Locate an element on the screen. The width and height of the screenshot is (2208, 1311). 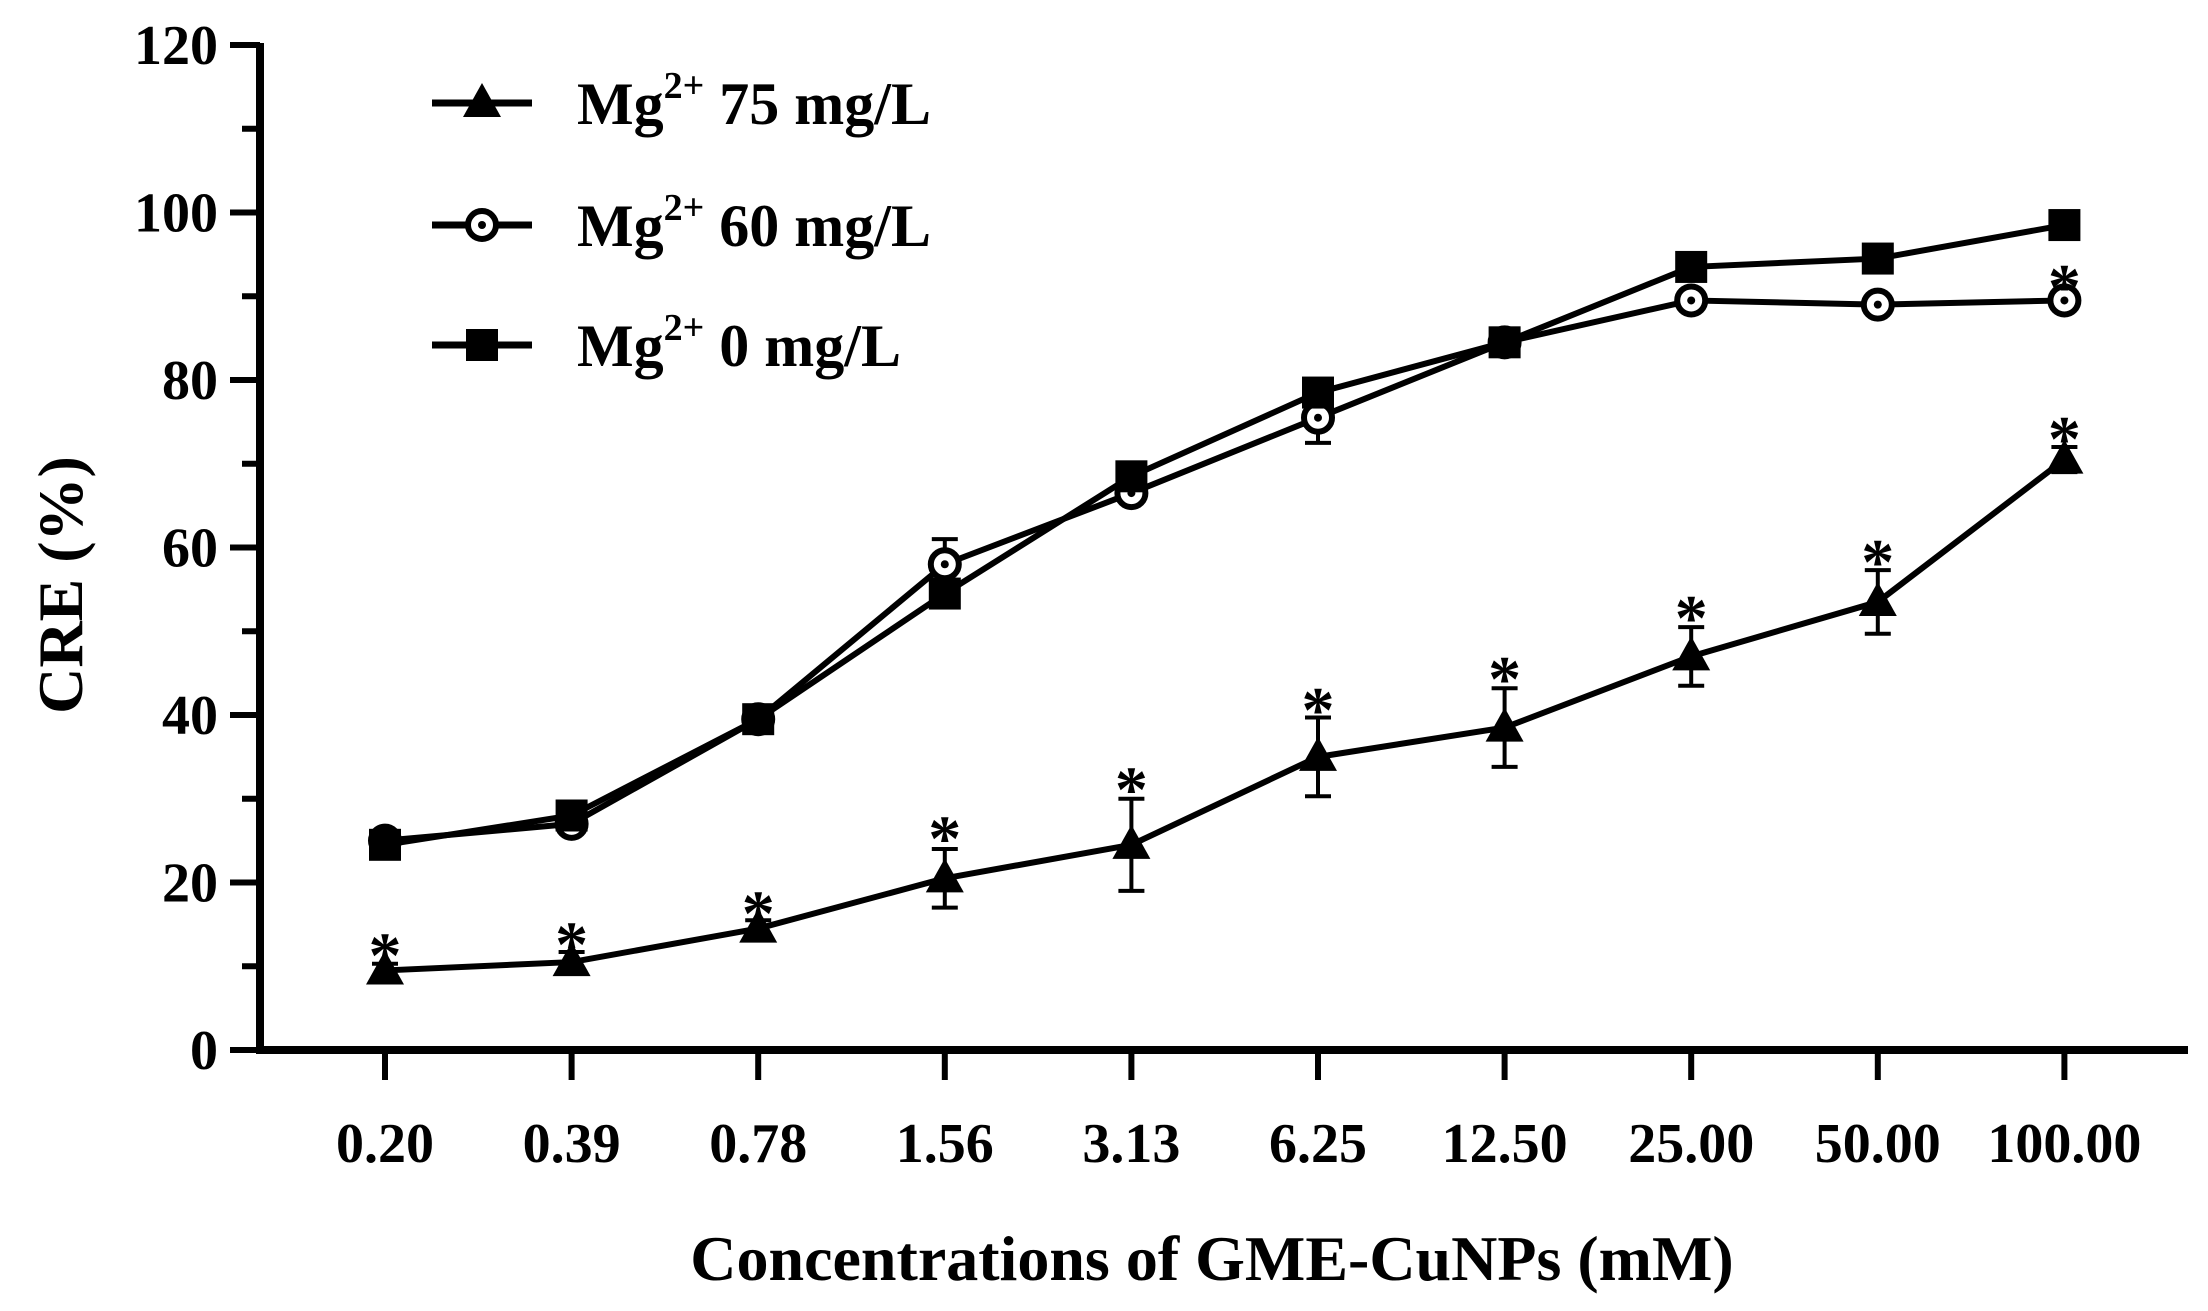
legend-item: Mg2+ 60 mg/L is located at coordinates (681, 223).